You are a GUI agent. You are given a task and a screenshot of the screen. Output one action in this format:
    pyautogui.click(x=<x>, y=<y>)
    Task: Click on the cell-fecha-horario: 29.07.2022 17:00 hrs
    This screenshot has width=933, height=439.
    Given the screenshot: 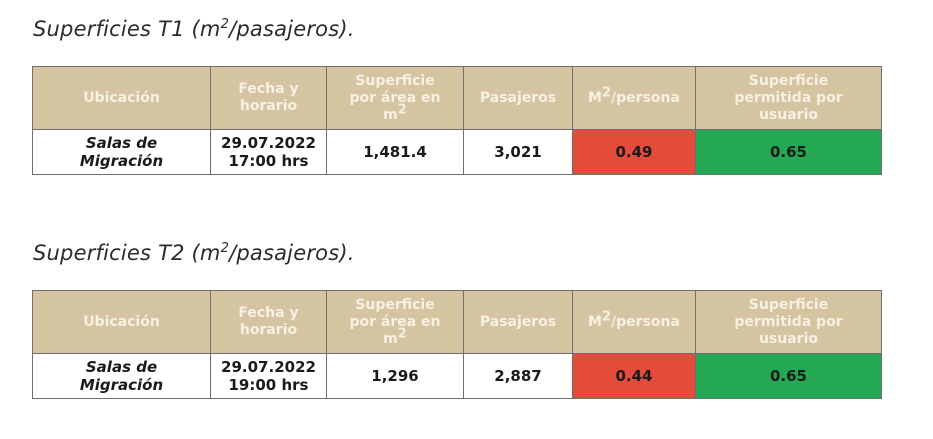 What is the action you would take?
    pyautogui.click(x=268, y=152)
    